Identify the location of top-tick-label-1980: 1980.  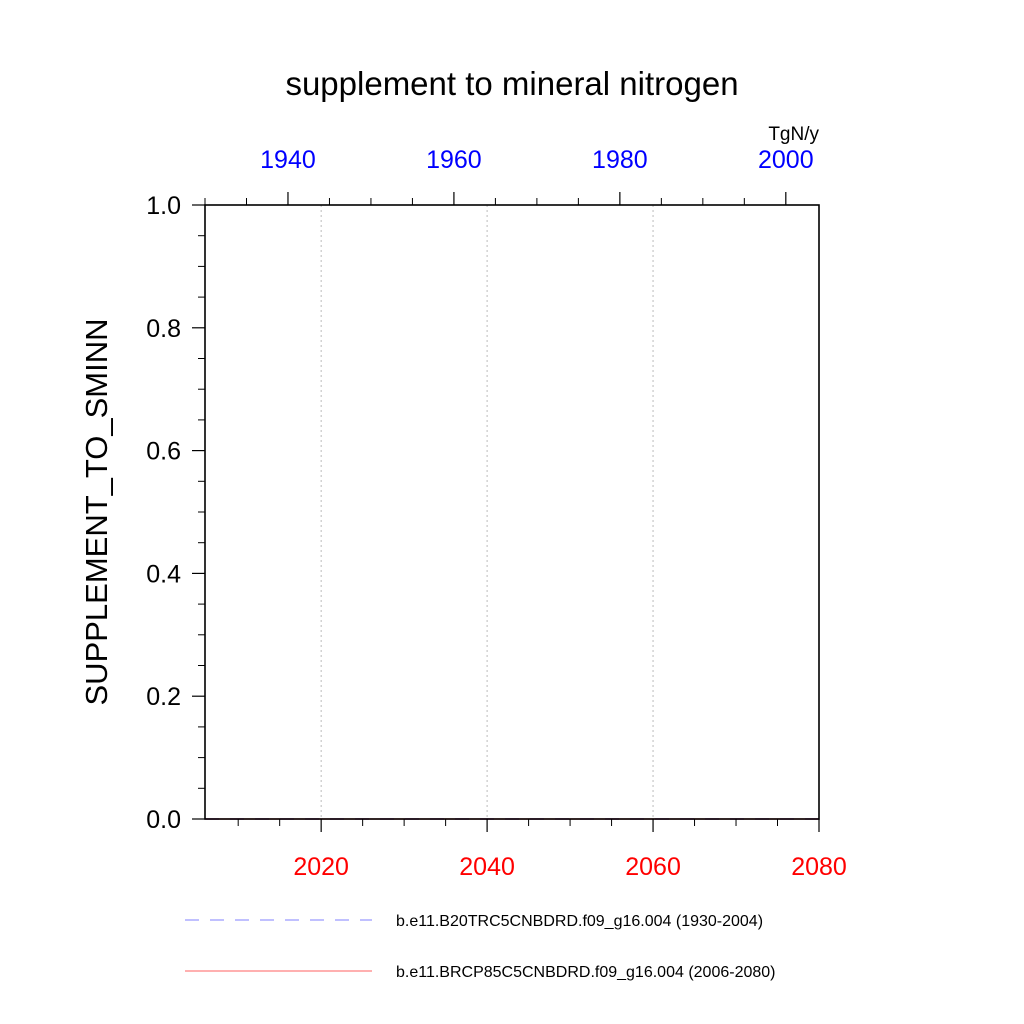
(620, 160).